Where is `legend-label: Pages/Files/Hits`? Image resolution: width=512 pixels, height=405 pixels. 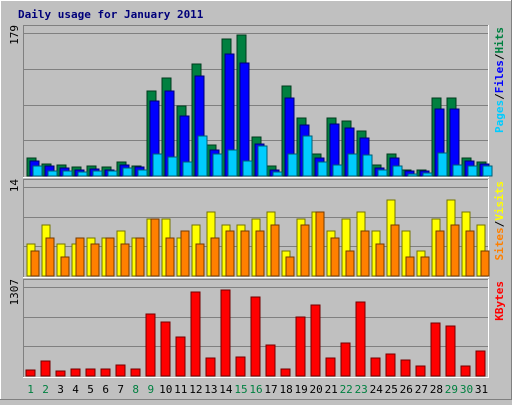 legend-label: Pages/Files/Hits is located at coordinates (499, 80).